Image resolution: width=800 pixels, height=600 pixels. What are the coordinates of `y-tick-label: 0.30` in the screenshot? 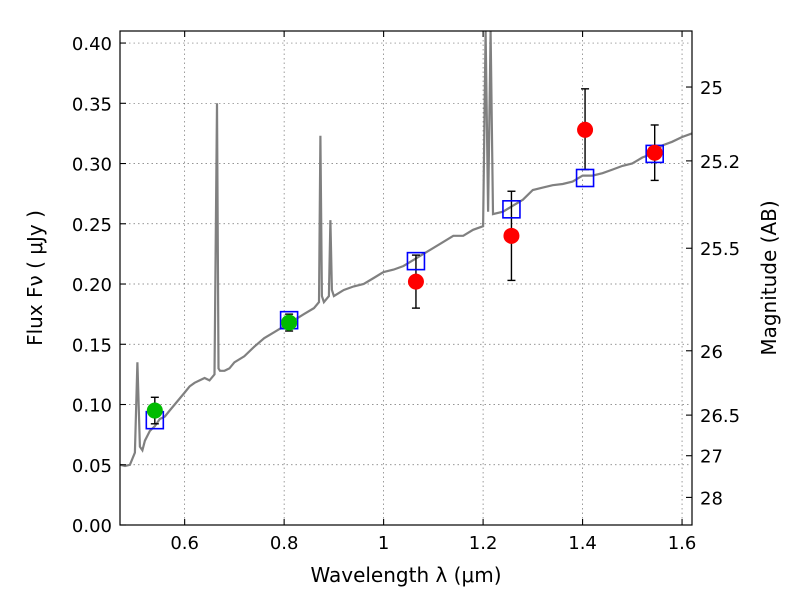 It's located at (92, 165).